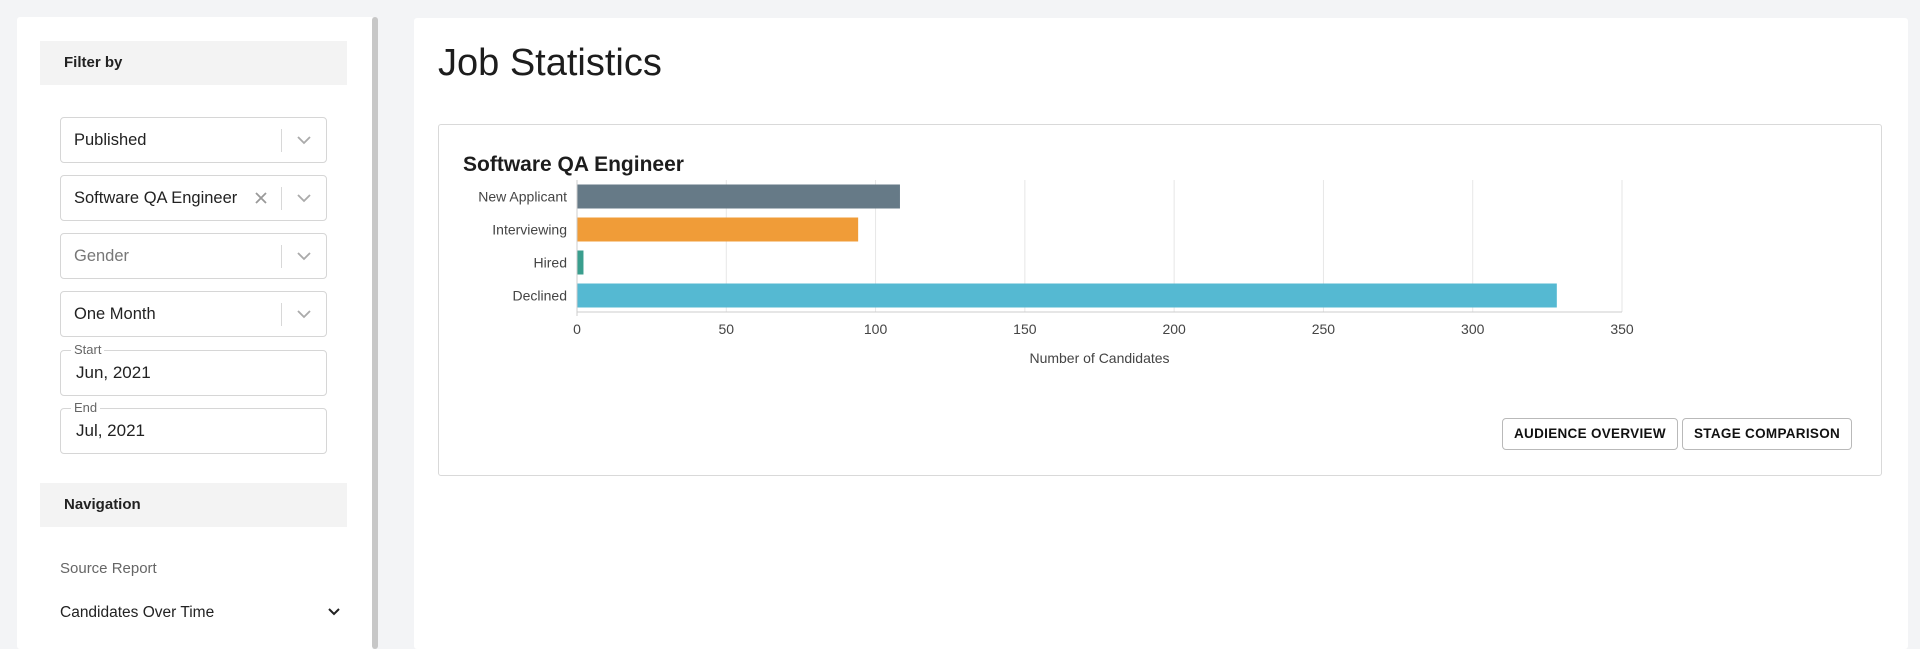  What do you see at coordinates (193, 63) in the screenshot?
I see `filter-by-header: Filter by` at bounding box center [193, 63].